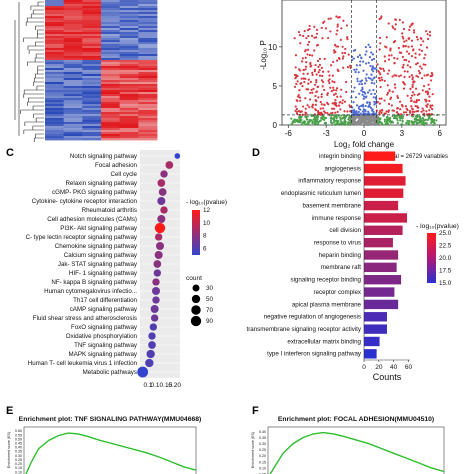 This screenshot has width=474, height=474. I want to click on x-tick-label: 3, so click(402, 133).